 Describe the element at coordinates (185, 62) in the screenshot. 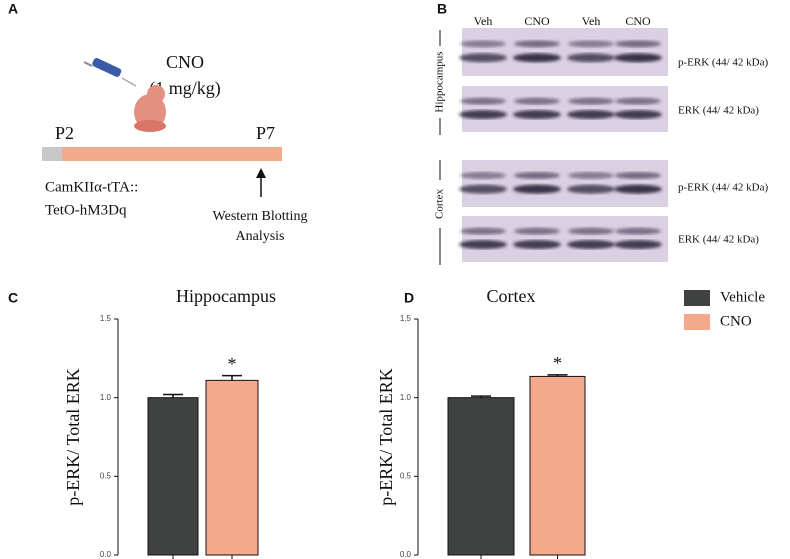

I see `treatment: CNO` at that location.